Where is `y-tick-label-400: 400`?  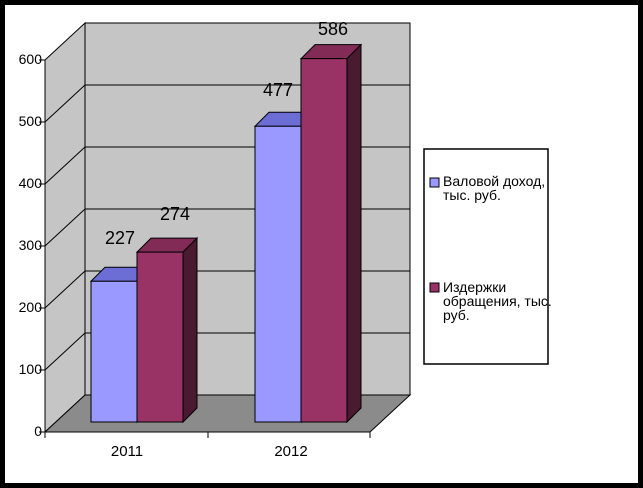
y-tick-label-400: 400 is located at coordinates (31, 183).